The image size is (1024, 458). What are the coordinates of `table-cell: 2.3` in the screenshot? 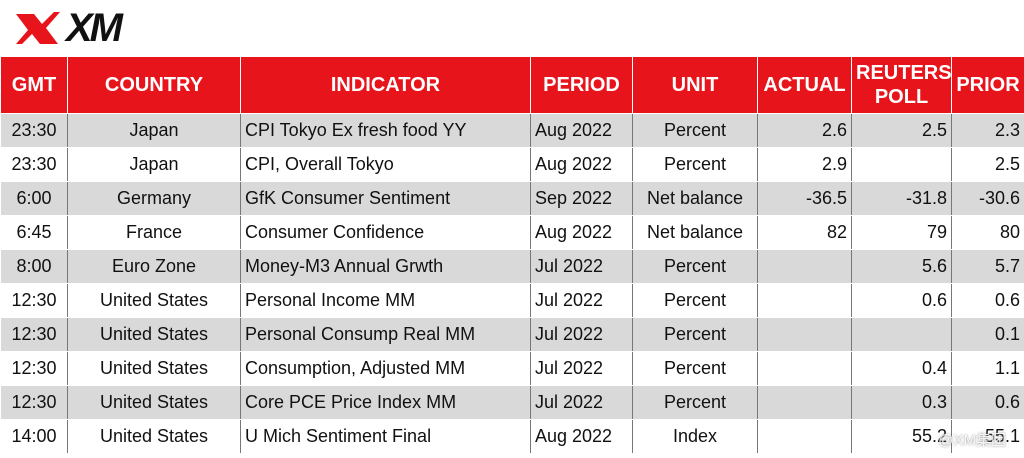 It's located at (987, 130).